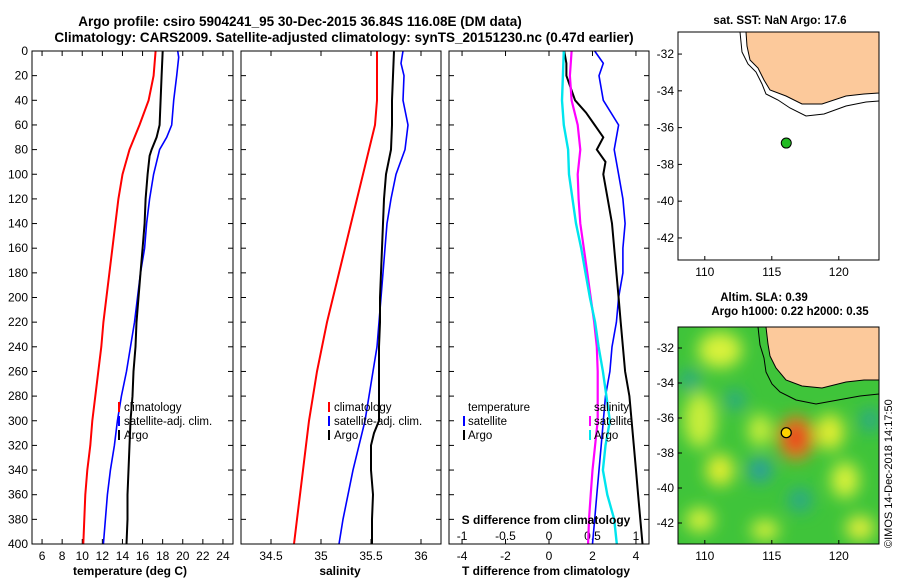 The width and height of the screenshot is (900, 580). What do you see at coordinates (505, 536) in the screenshot?
I see `s-tick-label: -0.5` at bounding box center [505, 536].